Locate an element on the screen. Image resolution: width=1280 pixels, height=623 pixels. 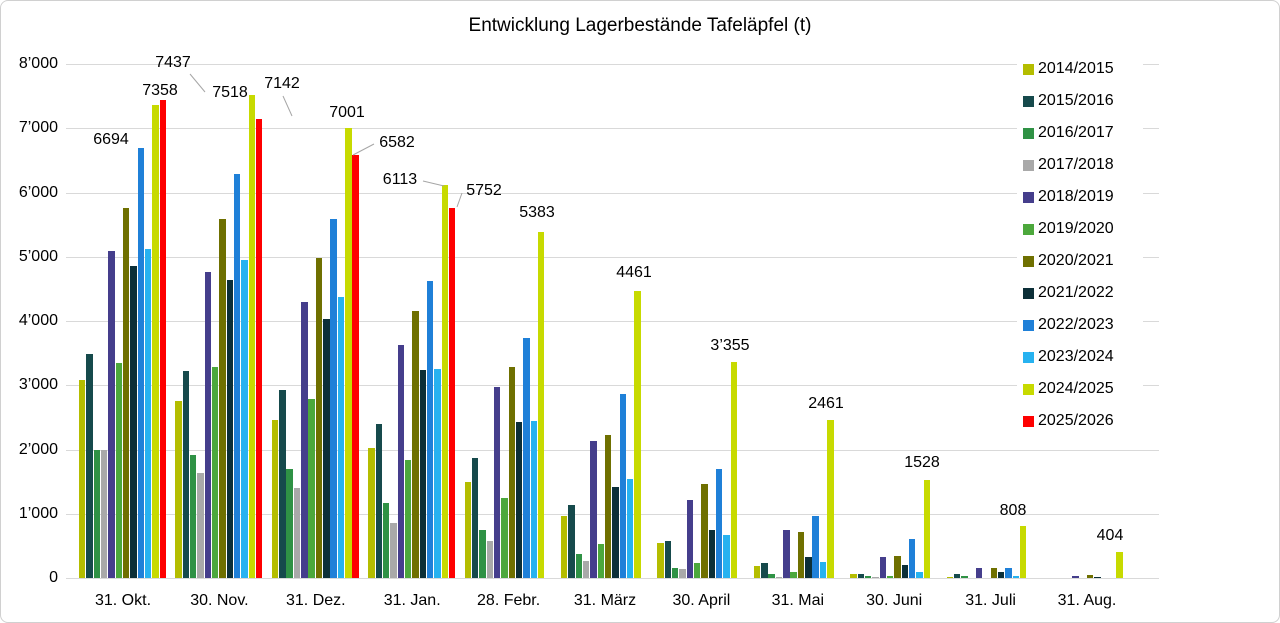
legend-label: 2025/2026 is located at coordinates (1076, 420).